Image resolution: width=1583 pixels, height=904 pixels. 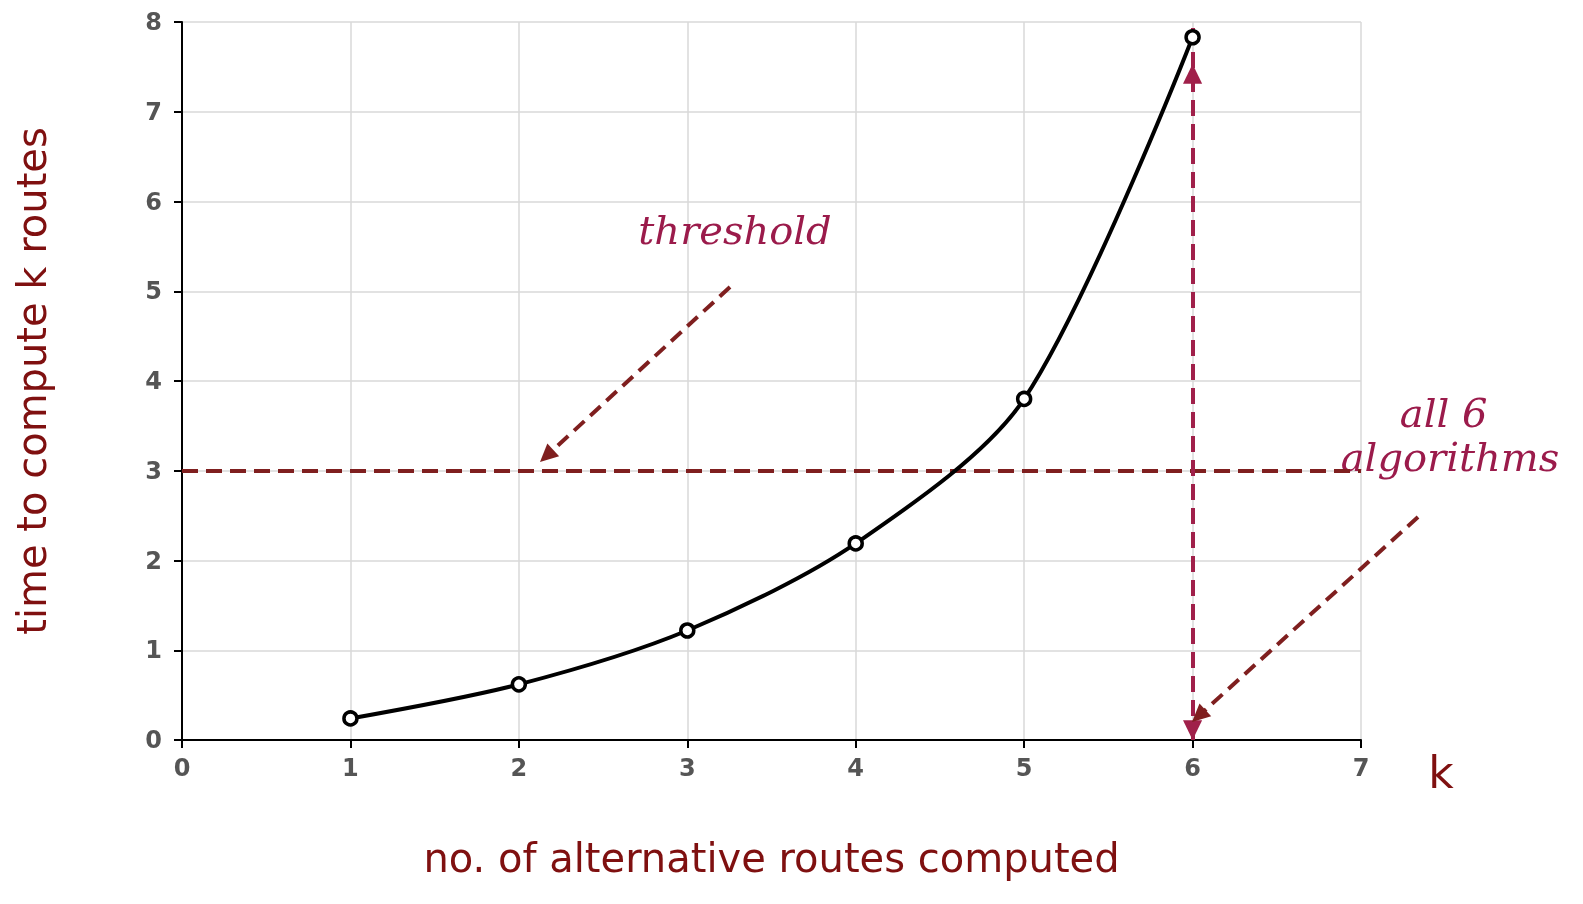 I want to click on x-tick-label: 4, so click(x=856, y=768).